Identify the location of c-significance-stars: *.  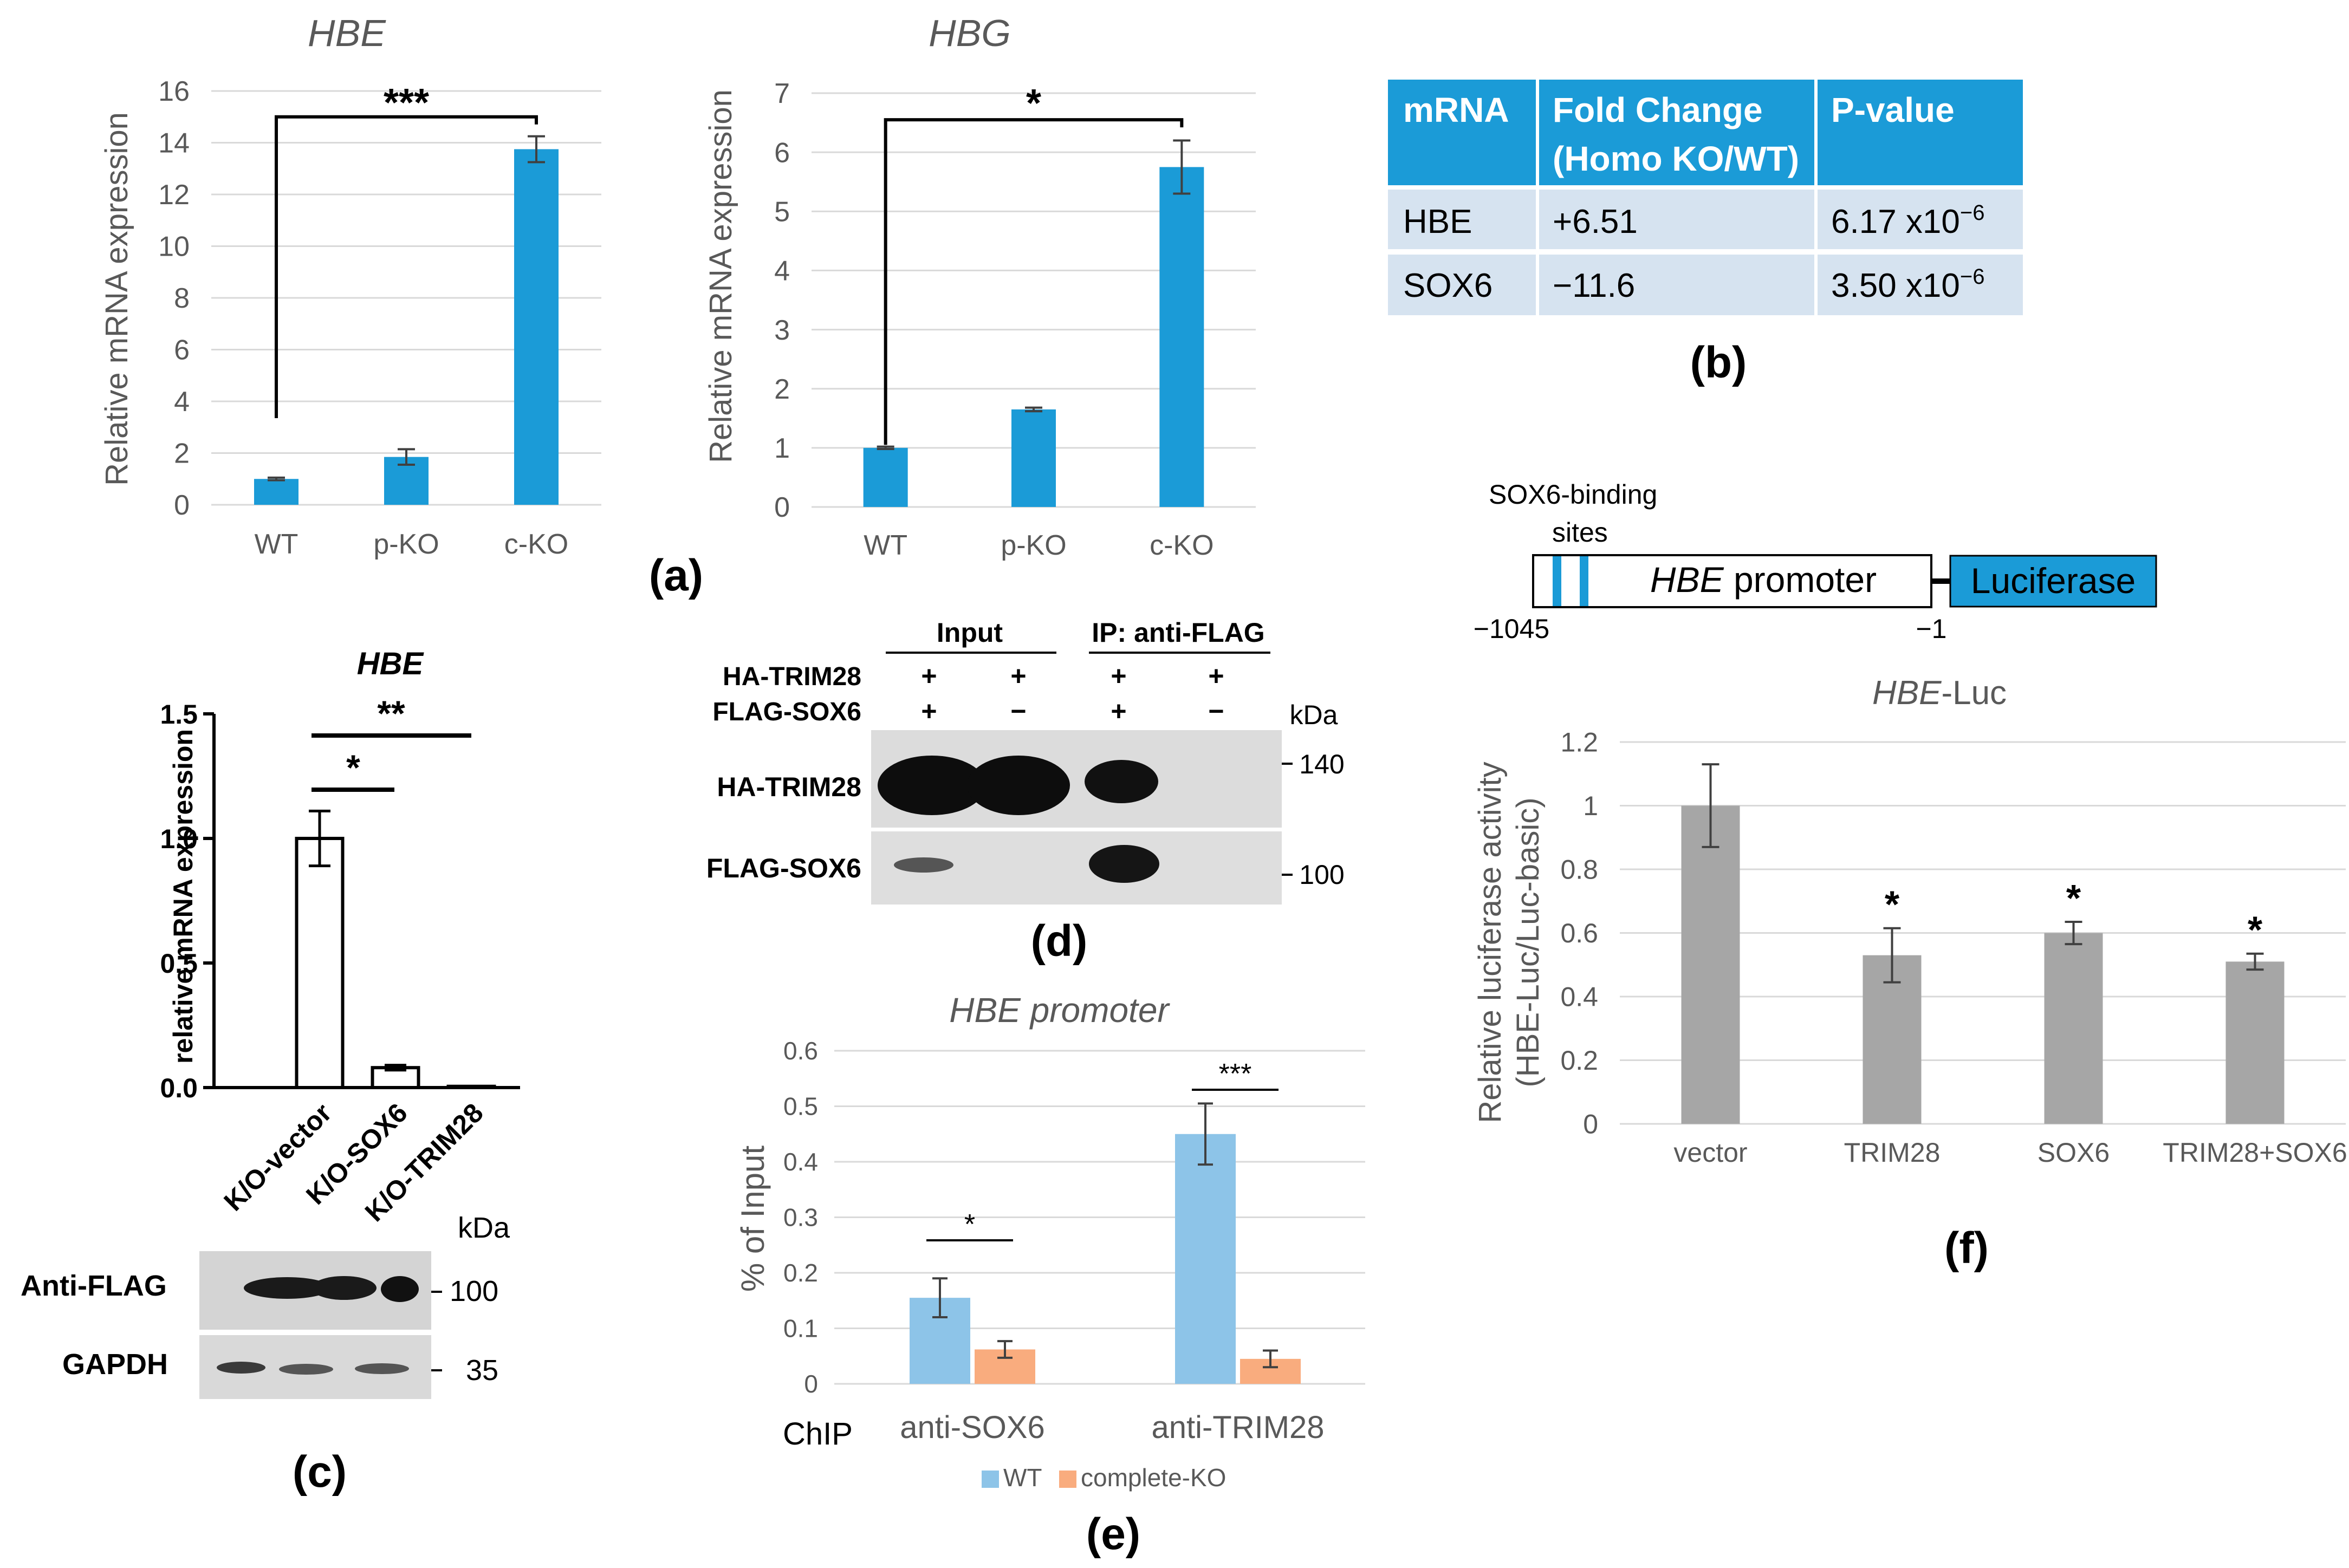
(353, 768).